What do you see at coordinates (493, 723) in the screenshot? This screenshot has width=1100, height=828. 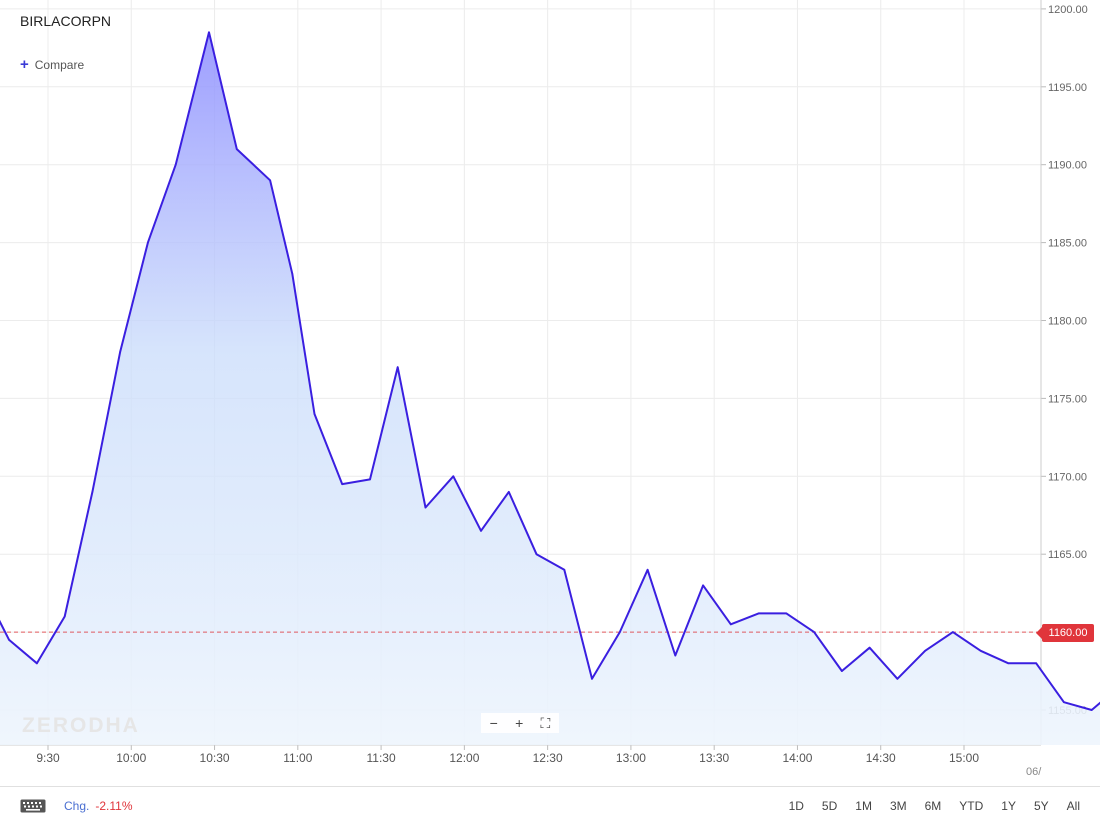 I see `zoom-out-button: −` at bounding box center [493, 723].